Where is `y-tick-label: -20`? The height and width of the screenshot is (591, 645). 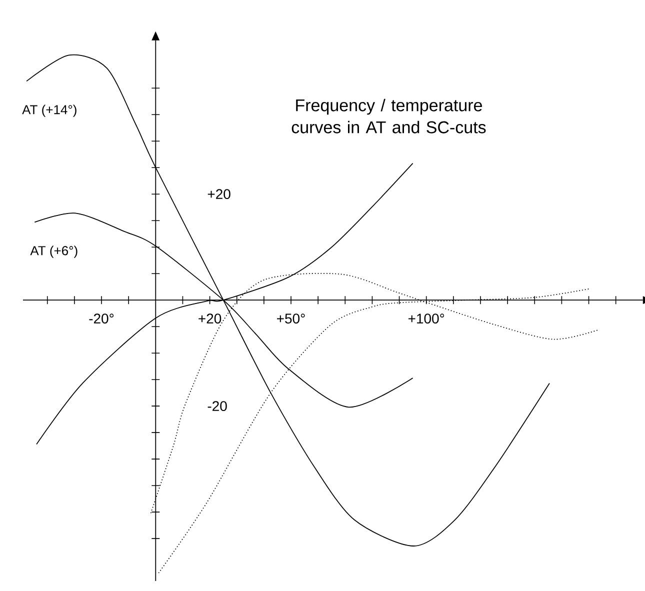 y-tick-label: -20 is located at coordinates (217, 406).